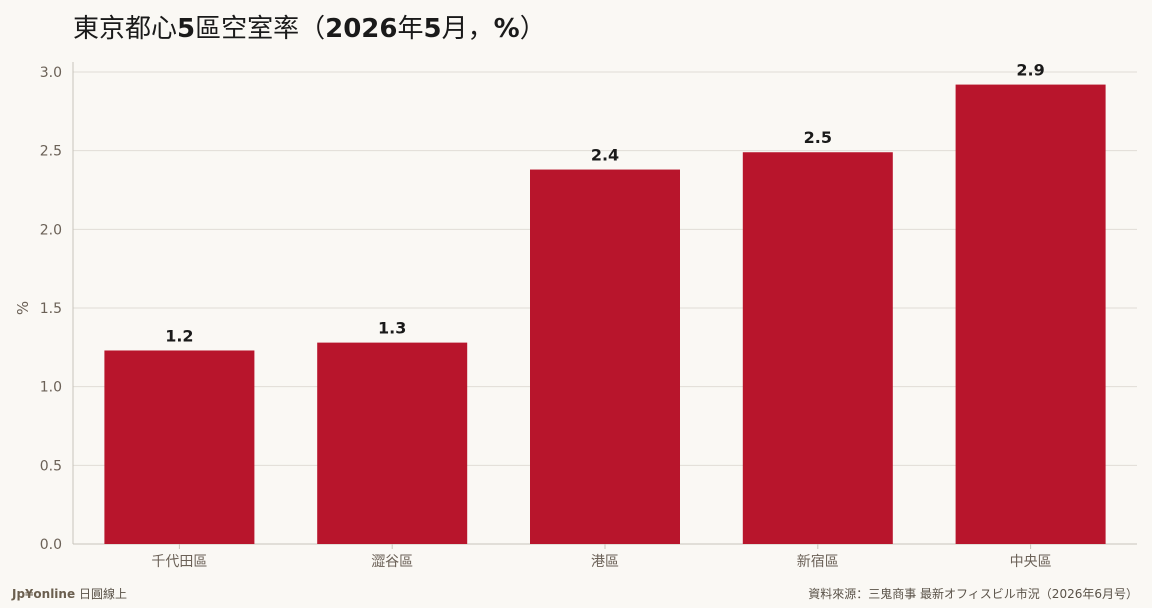 The image size is (1152, 608). I want to click on y-tick-label: 0.0, so click(51, 545).